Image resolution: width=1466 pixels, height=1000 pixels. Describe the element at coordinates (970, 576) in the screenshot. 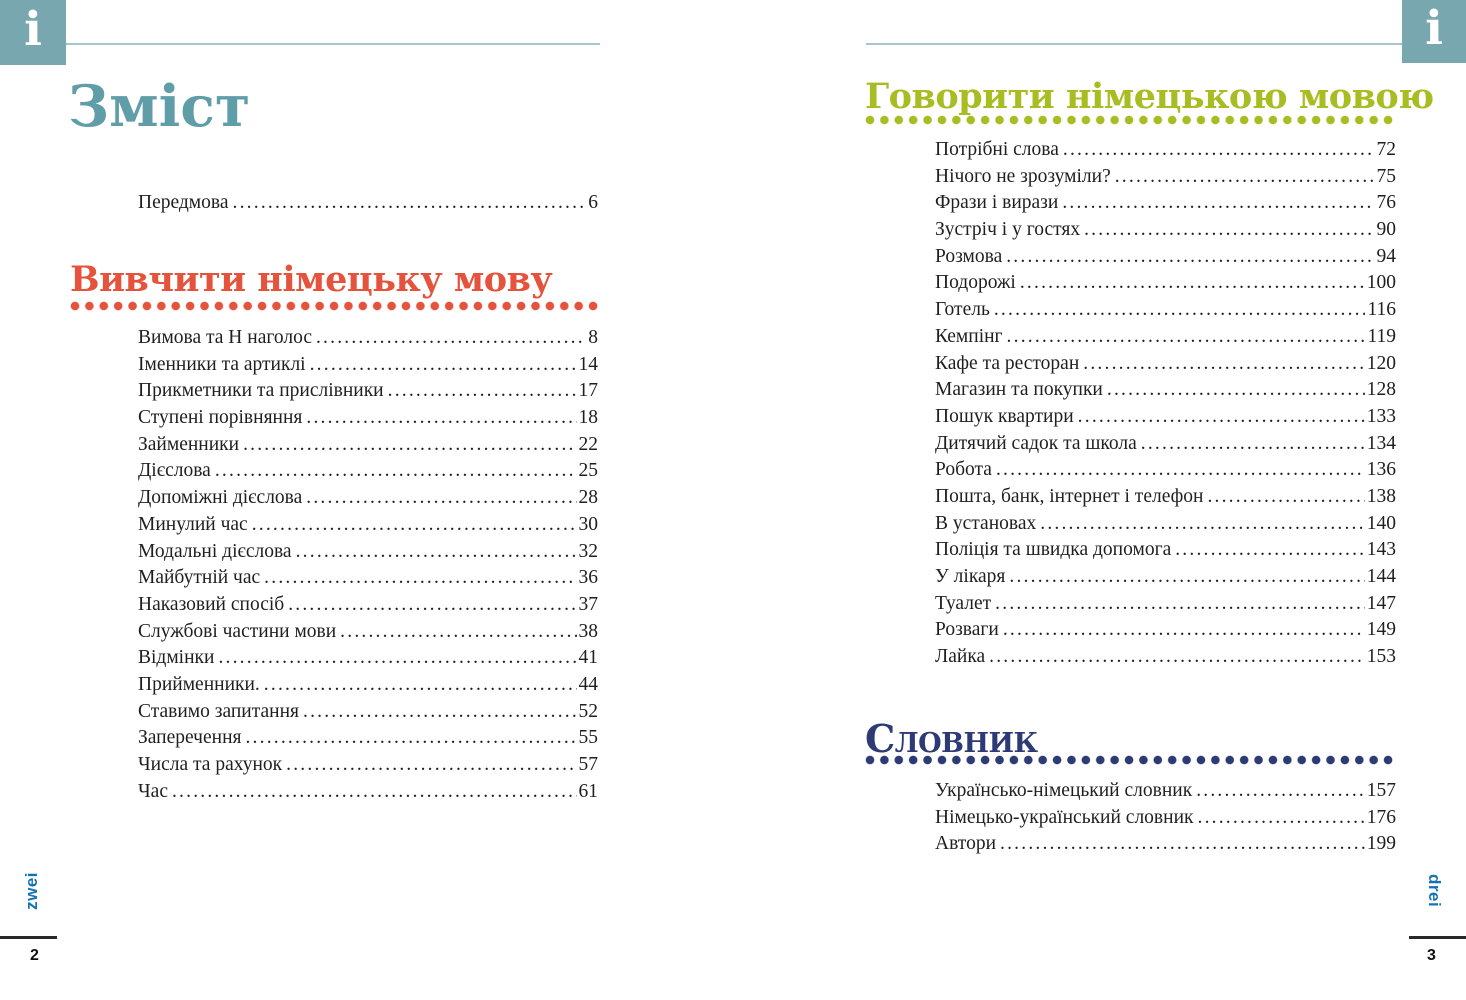

I see `toc-entry-label: У лікаря` at that location.